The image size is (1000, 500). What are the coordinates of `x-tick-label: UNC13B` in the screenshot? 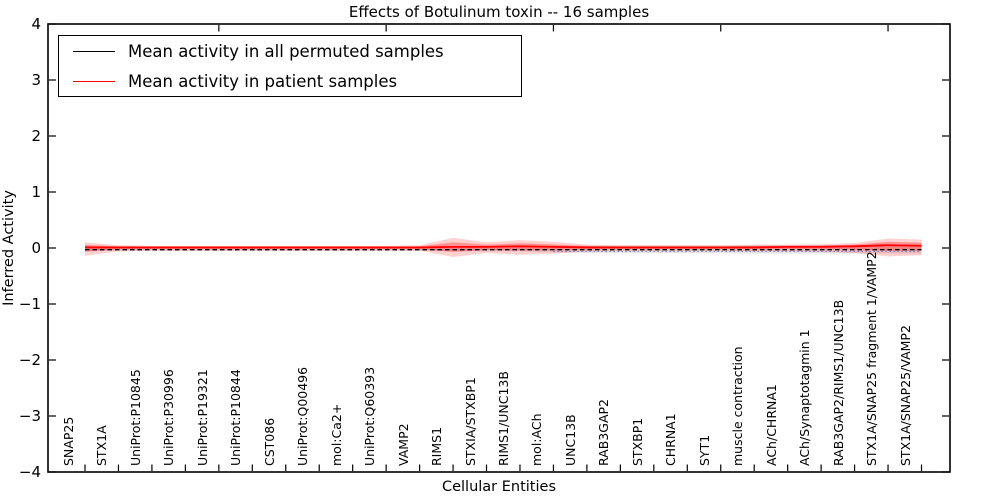 It's located at (570, 440).